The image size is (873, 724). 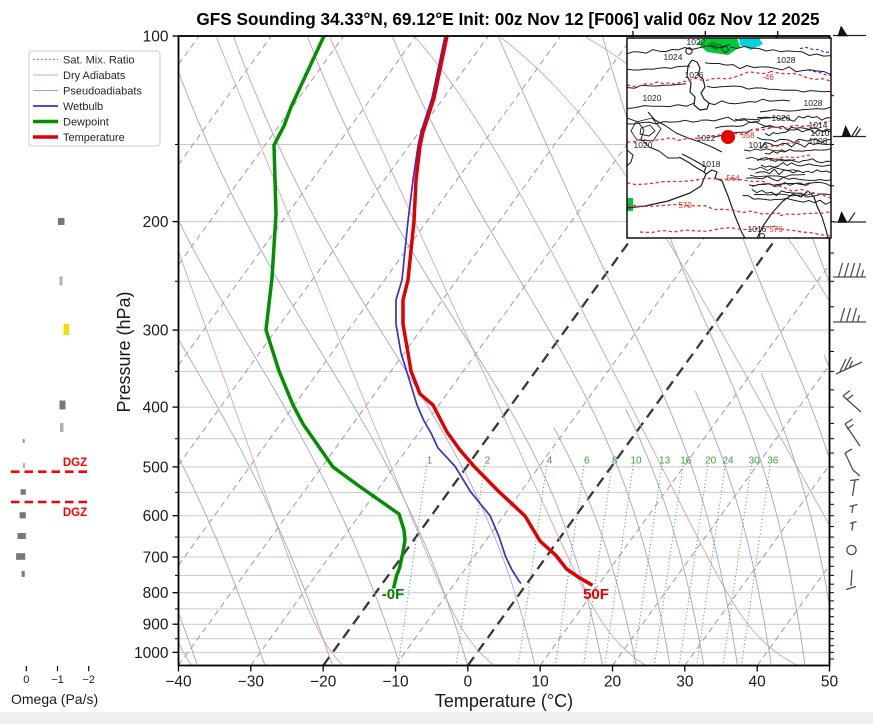 I want to click on svg-text: 1010, so click(x=820, y=133).